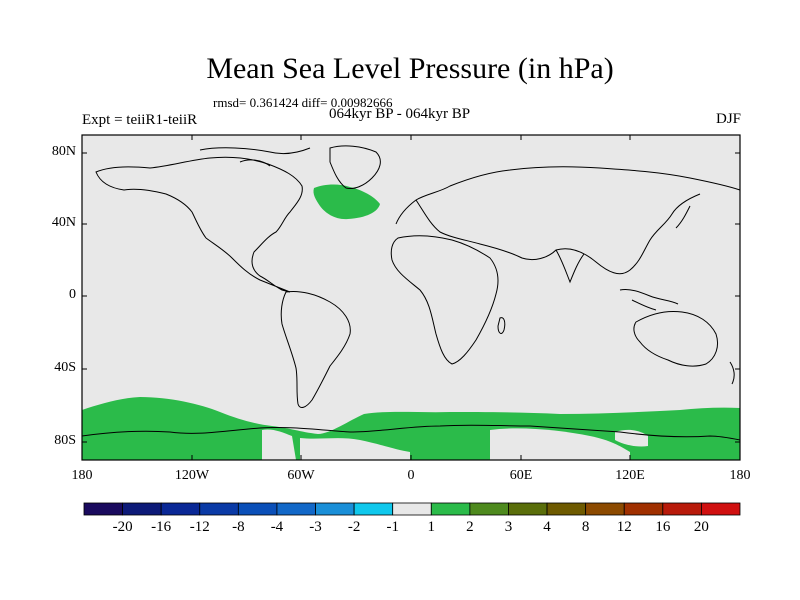 This screenshot has width=800, height=600. I want to click on colorbar-label: 16, so click(663, 527).